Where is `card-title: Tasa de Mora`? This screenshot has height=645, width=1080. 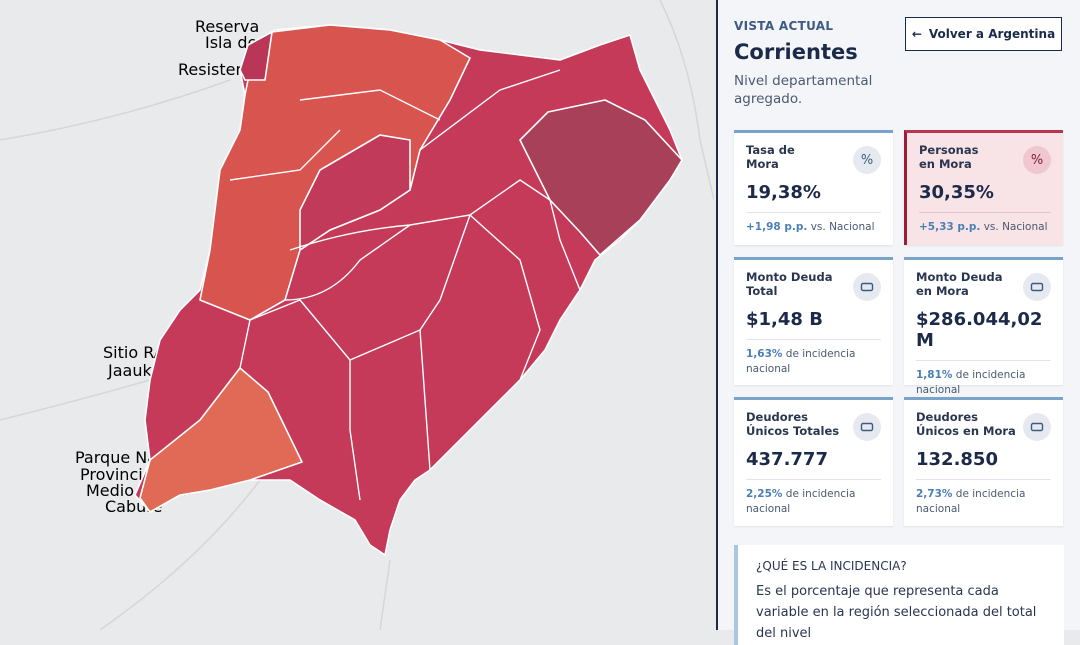
card-title: Tasa de Mora is located at coordinates (813, 157).